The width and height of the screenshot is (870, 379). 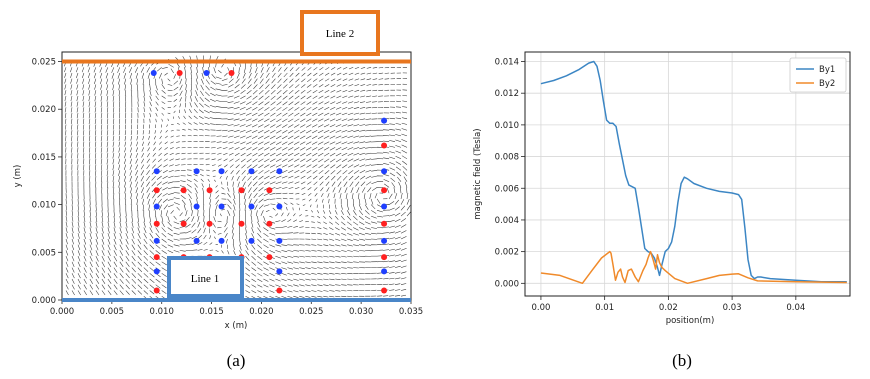 What do you see at coordinates (62, 312) in the screenshot?
I see `x-tick-label-a: 0.000` at bounding box center [62, 312].